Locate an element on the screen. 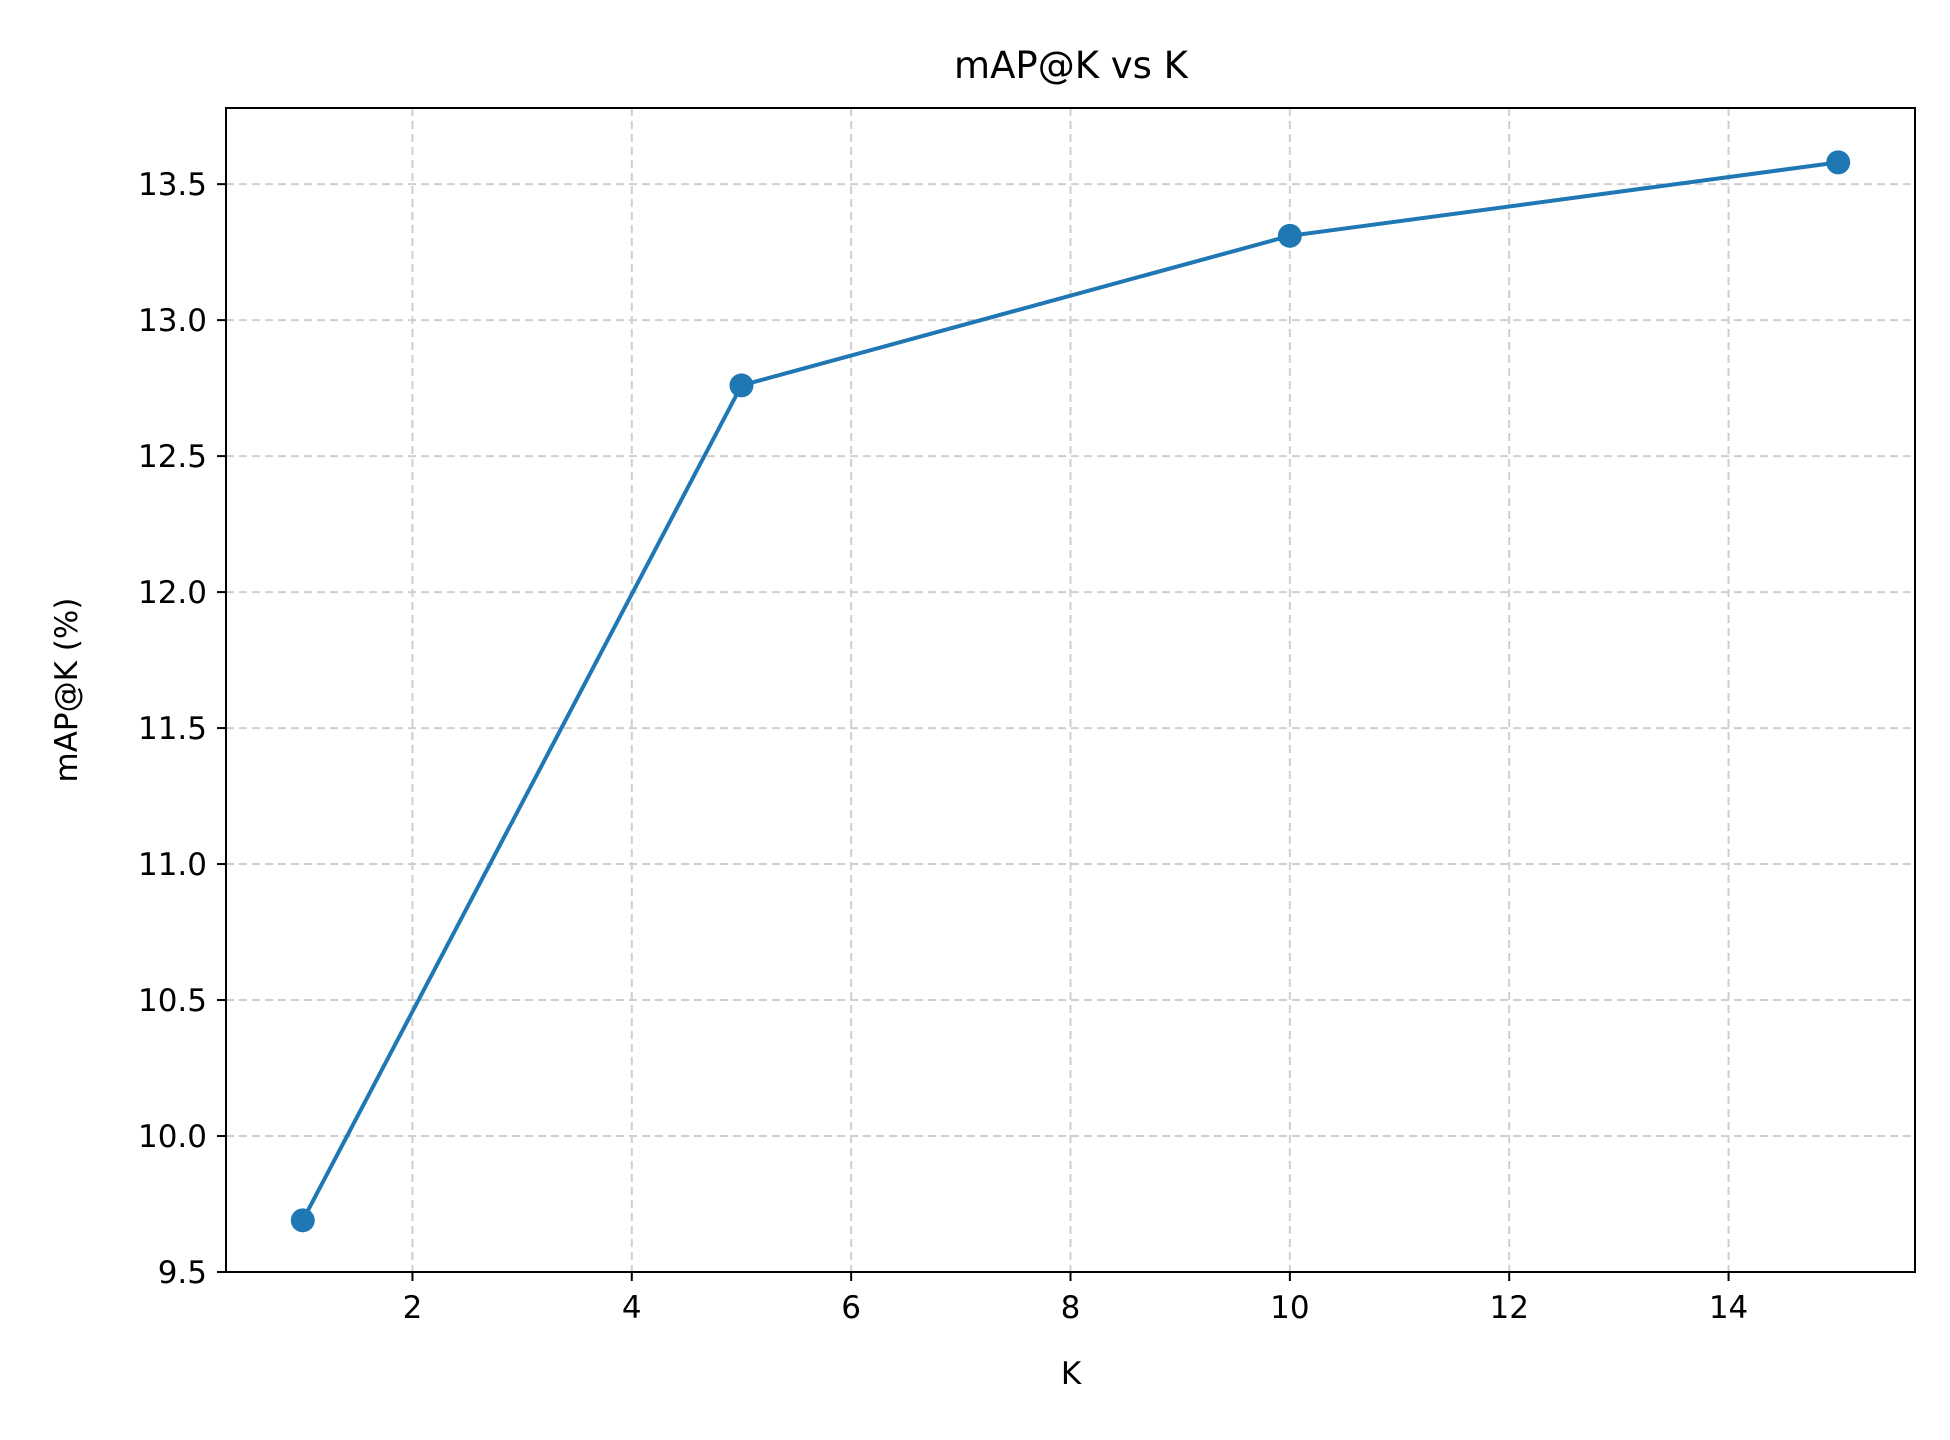 This screenshot has height=1440, width=1950. y-tick-label: 13.5 is located at coordinates (172, 185).